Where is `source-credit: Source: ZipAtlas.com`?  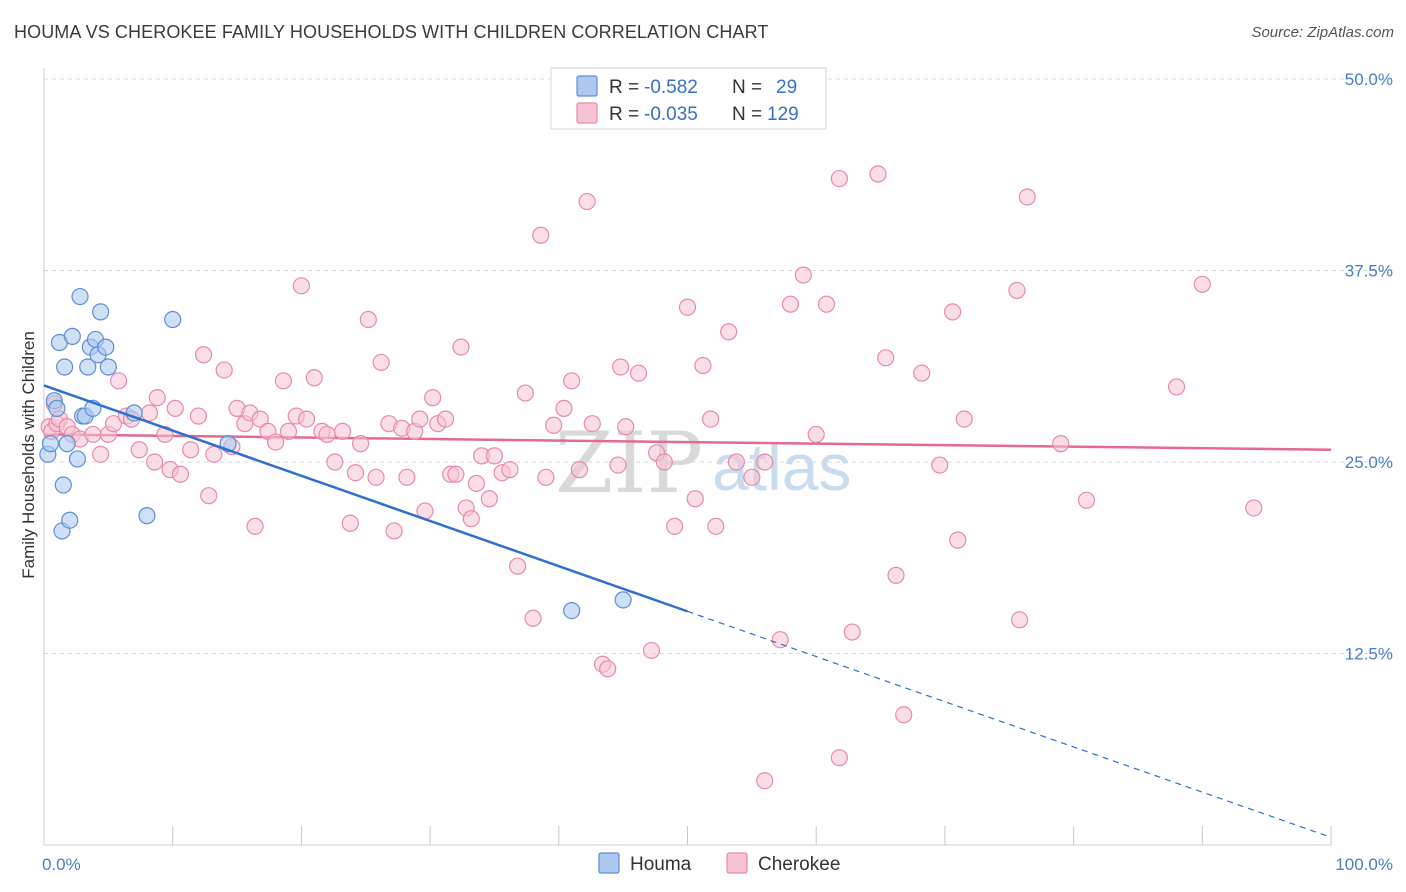
source-credit: Source: ZipAtlas.com is located at coordinates (1322, 32).